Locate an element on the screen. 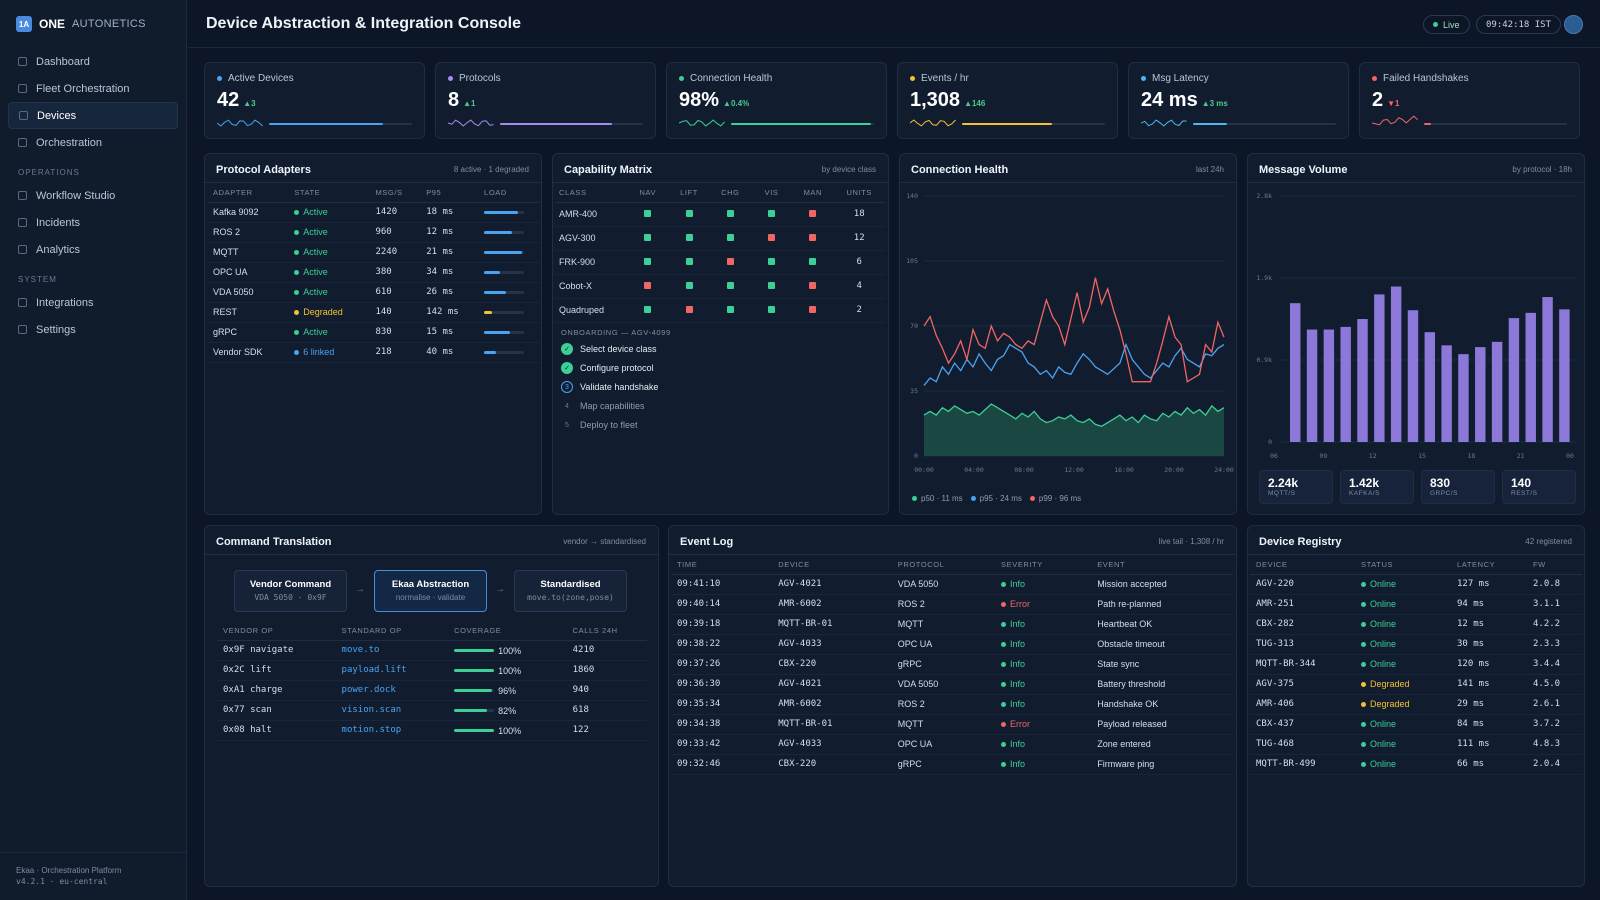 Image resolution: width=1600 pixels, height=900 pixels. onboarding-step: 5 Deploy to fleet is located at coordinates (599, 425).